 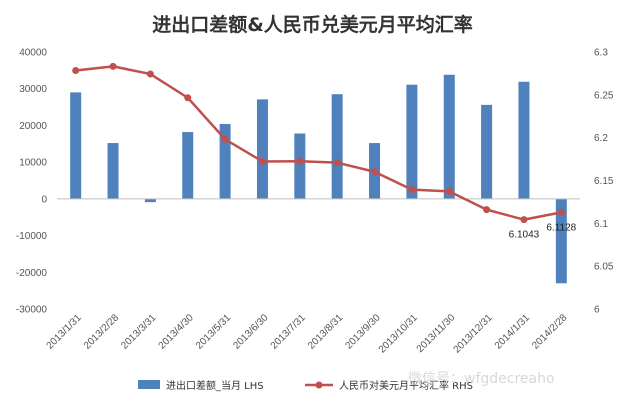 I want to click on right-tick-label: 6.3, so click(x=601, y=53).